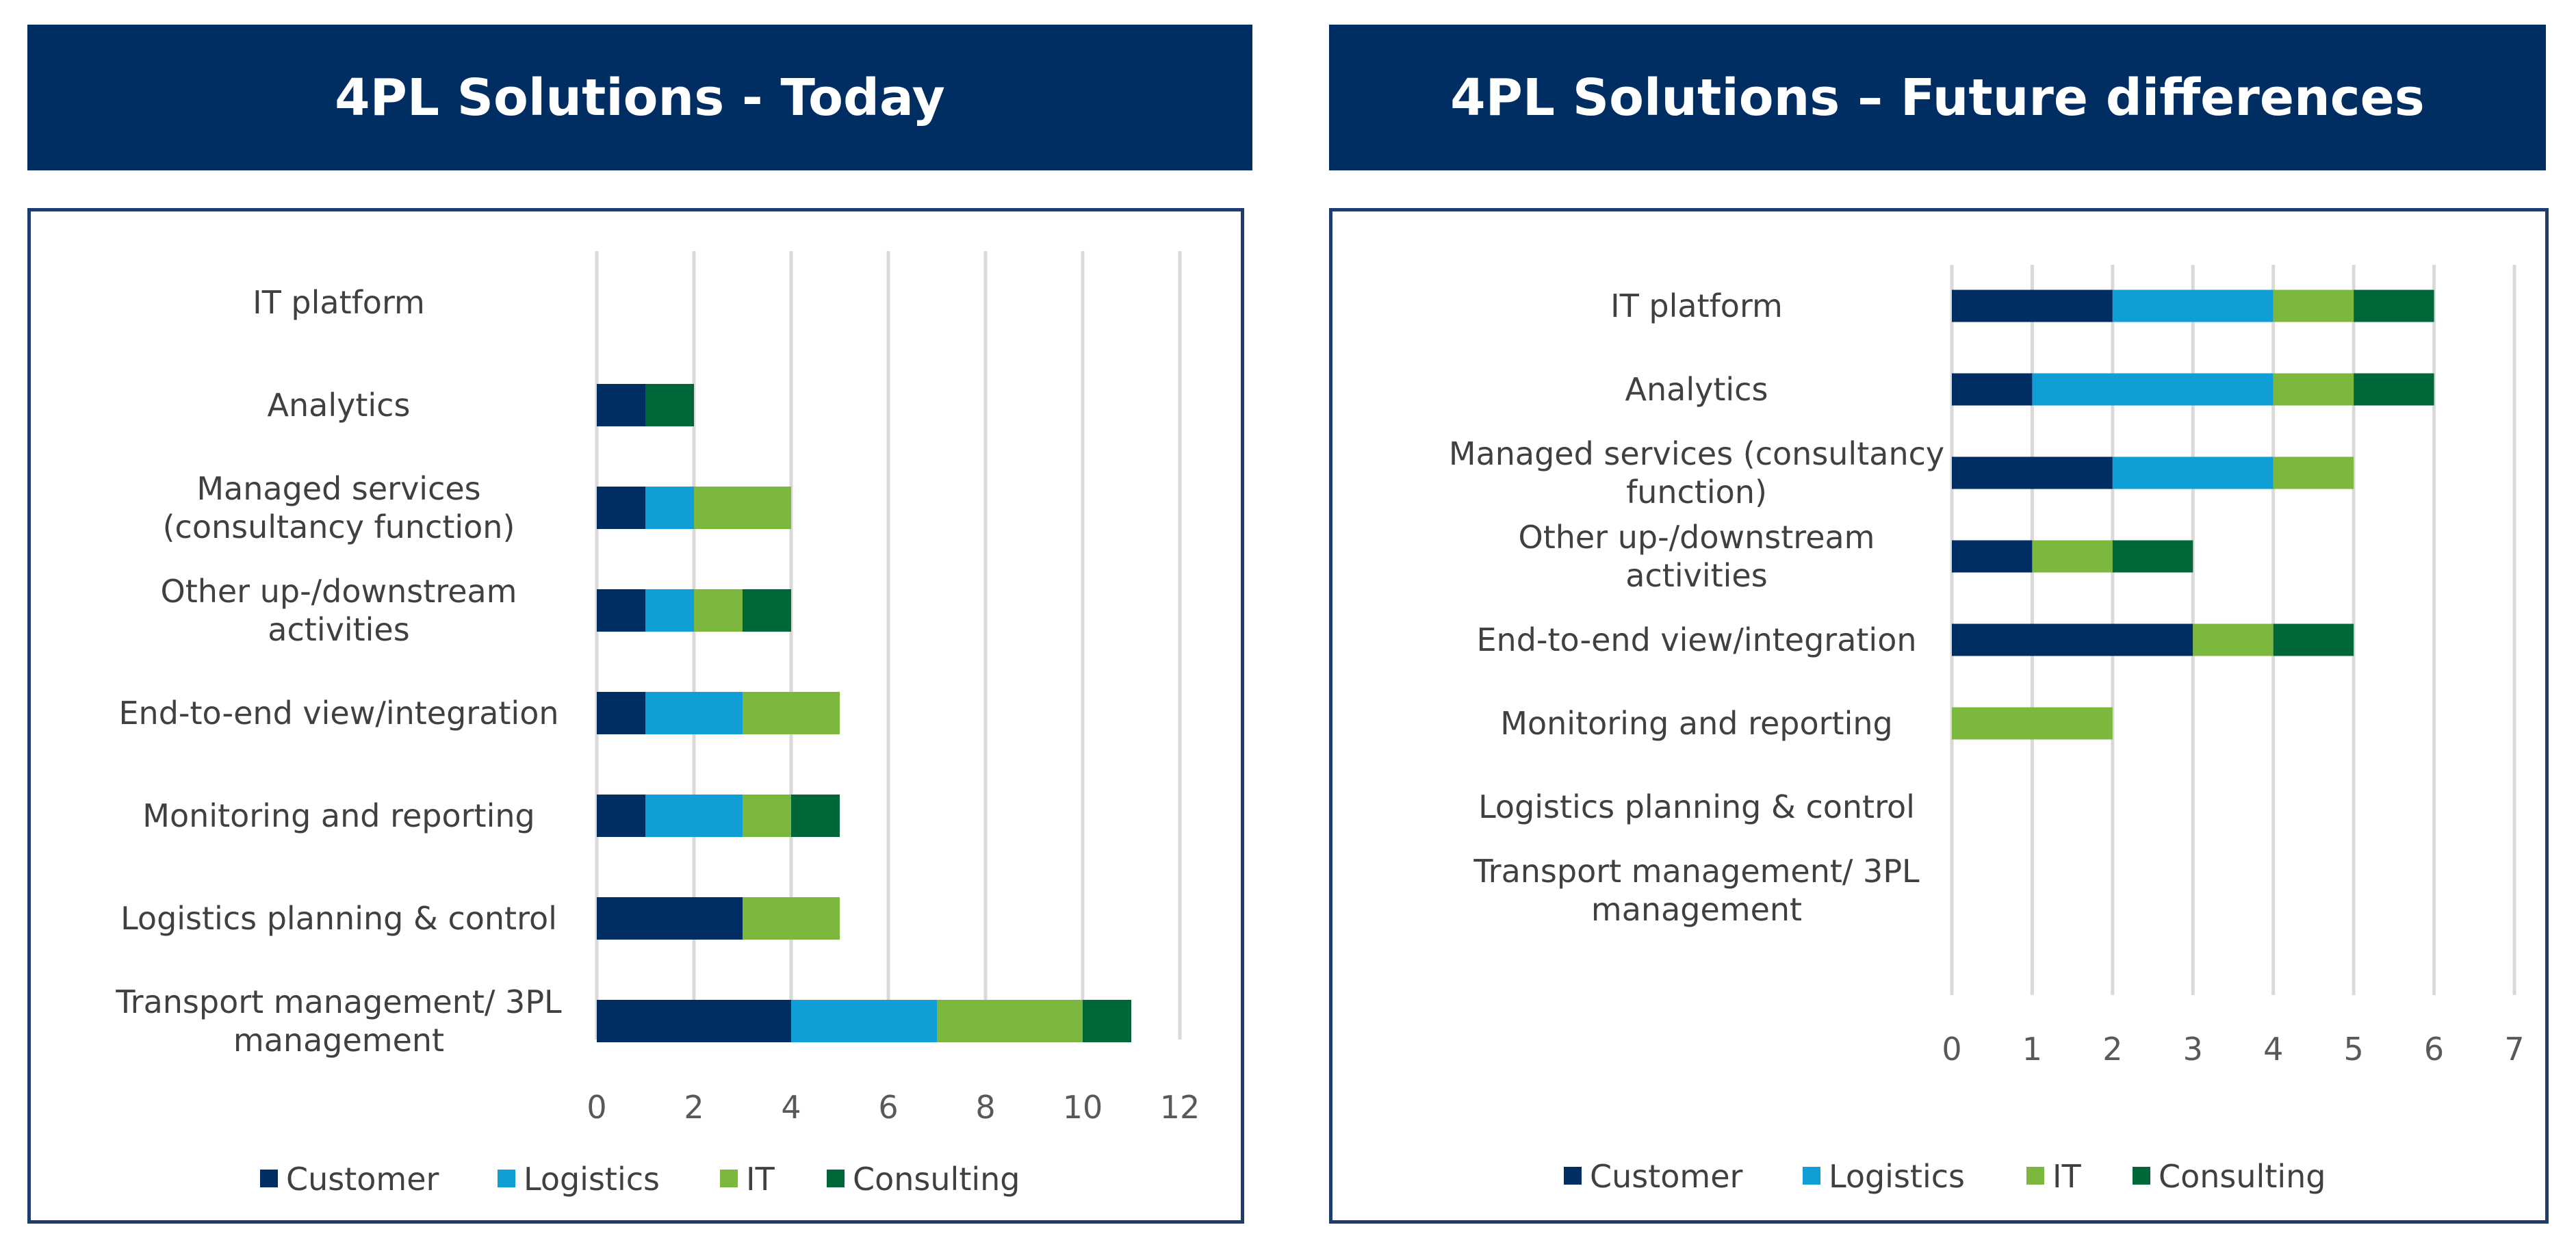 The image size is (2576, 1251). What do you see at coordinates (1696, 493) in the screenshot?
I see `category-label: function)` at bounding box center [1696, 493].